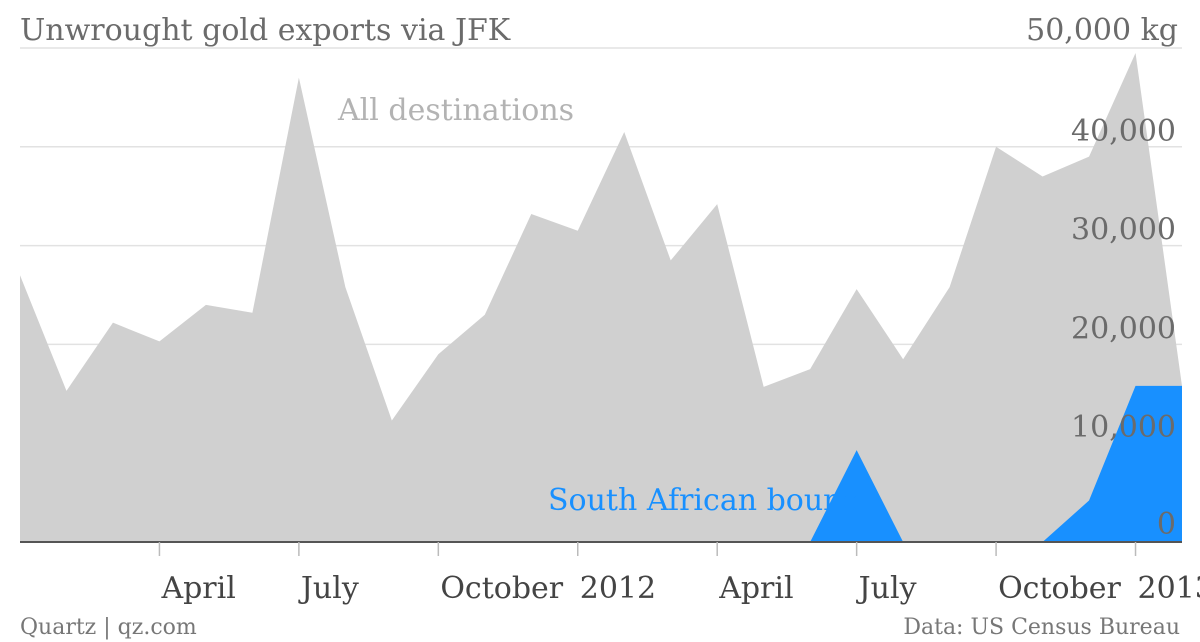 Image resolution: width=1200 pixels, height=642 pixels. What do you see at coordinates (455, 110) in the screenshot?
I see `series-label-all-destinations: All destinations` at bounding box center [455, 110].